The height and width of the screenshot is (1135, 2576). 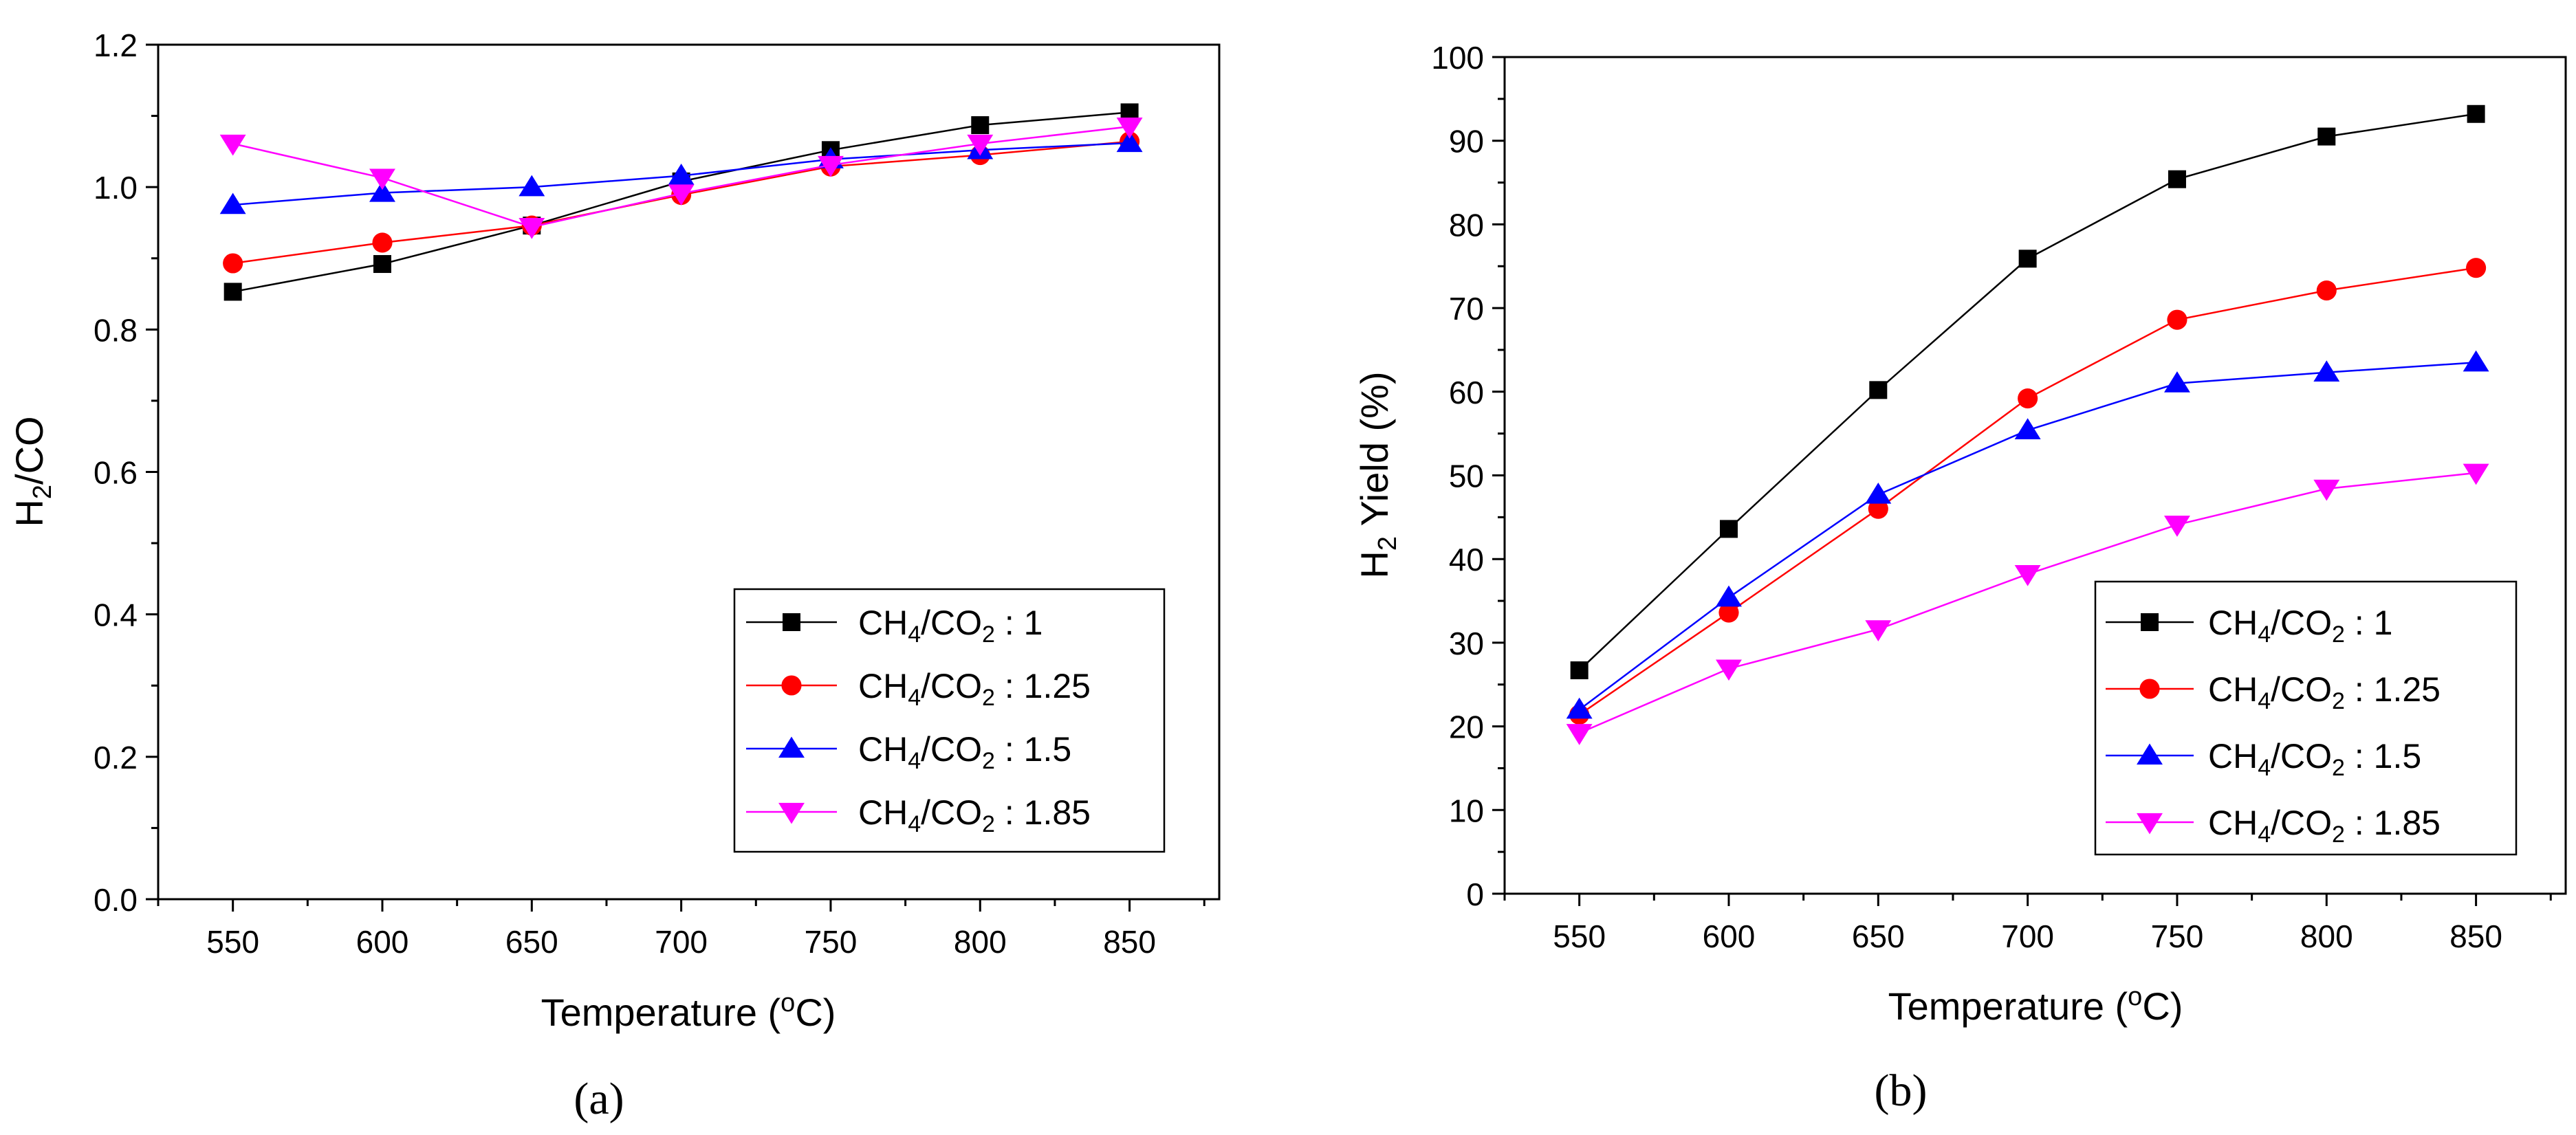 What do you see at coordinates (1458, 58) in the screenshot?
I see `y-tick-label: 100` at bounding box center [1458, 58].